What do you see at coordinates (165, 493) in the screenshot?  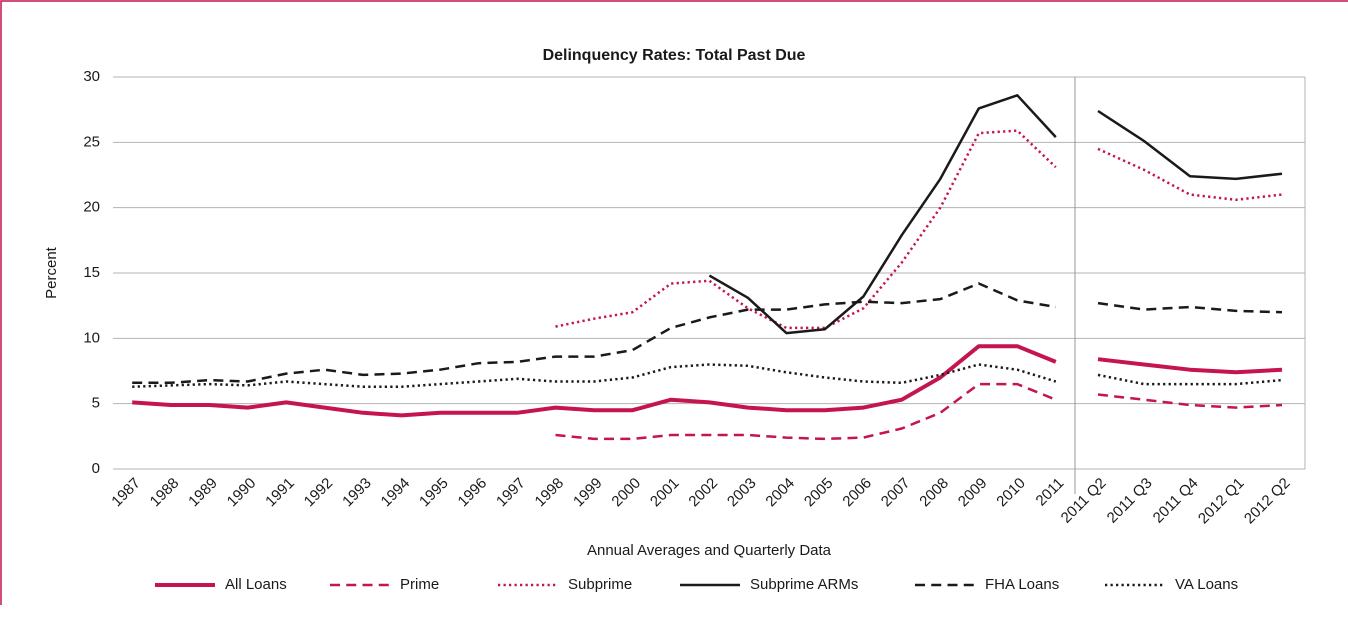 I see `x-tick-label: 1988` at bounding box center [165, 493].